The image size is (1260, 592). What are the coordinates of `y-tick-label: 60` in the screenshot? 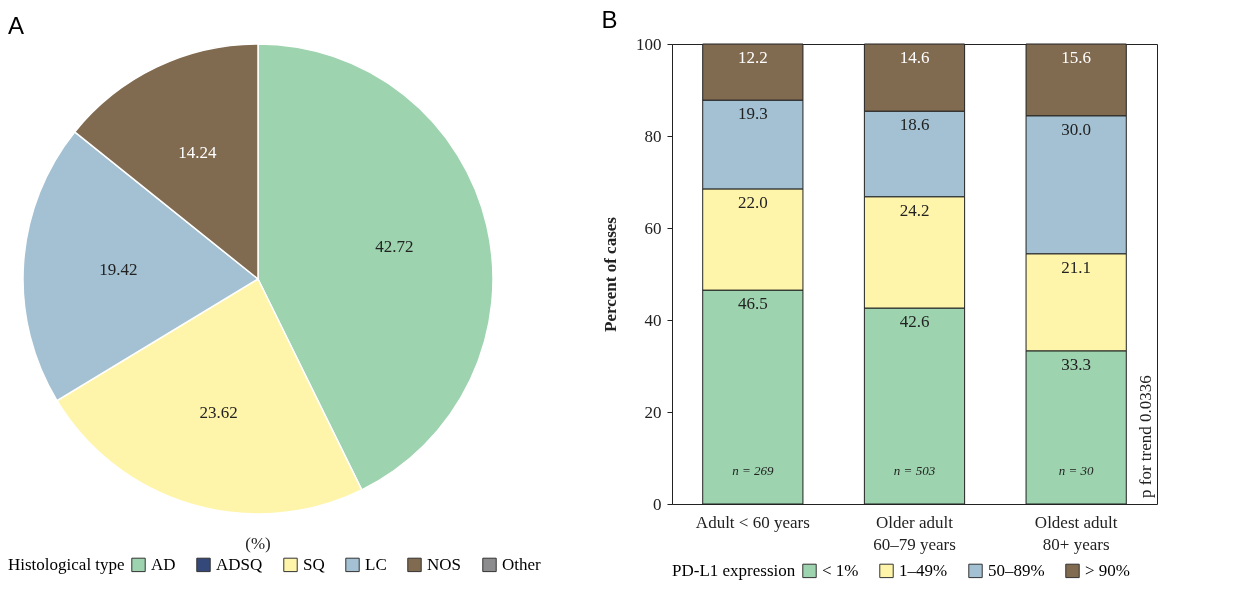 It's located at (653, 228).